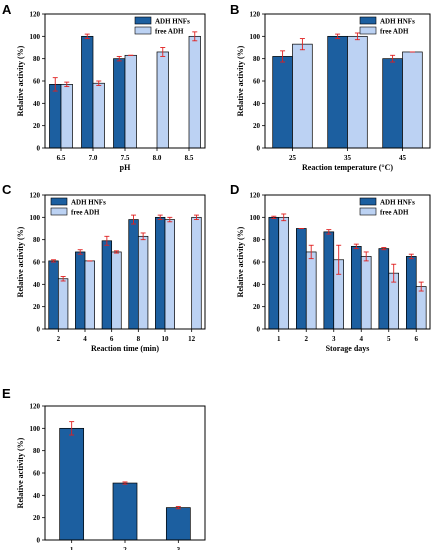  Describe the element at coordinates (37, 307) in the screenshot. I see `panel-c-ytick-label: 20` at that location.